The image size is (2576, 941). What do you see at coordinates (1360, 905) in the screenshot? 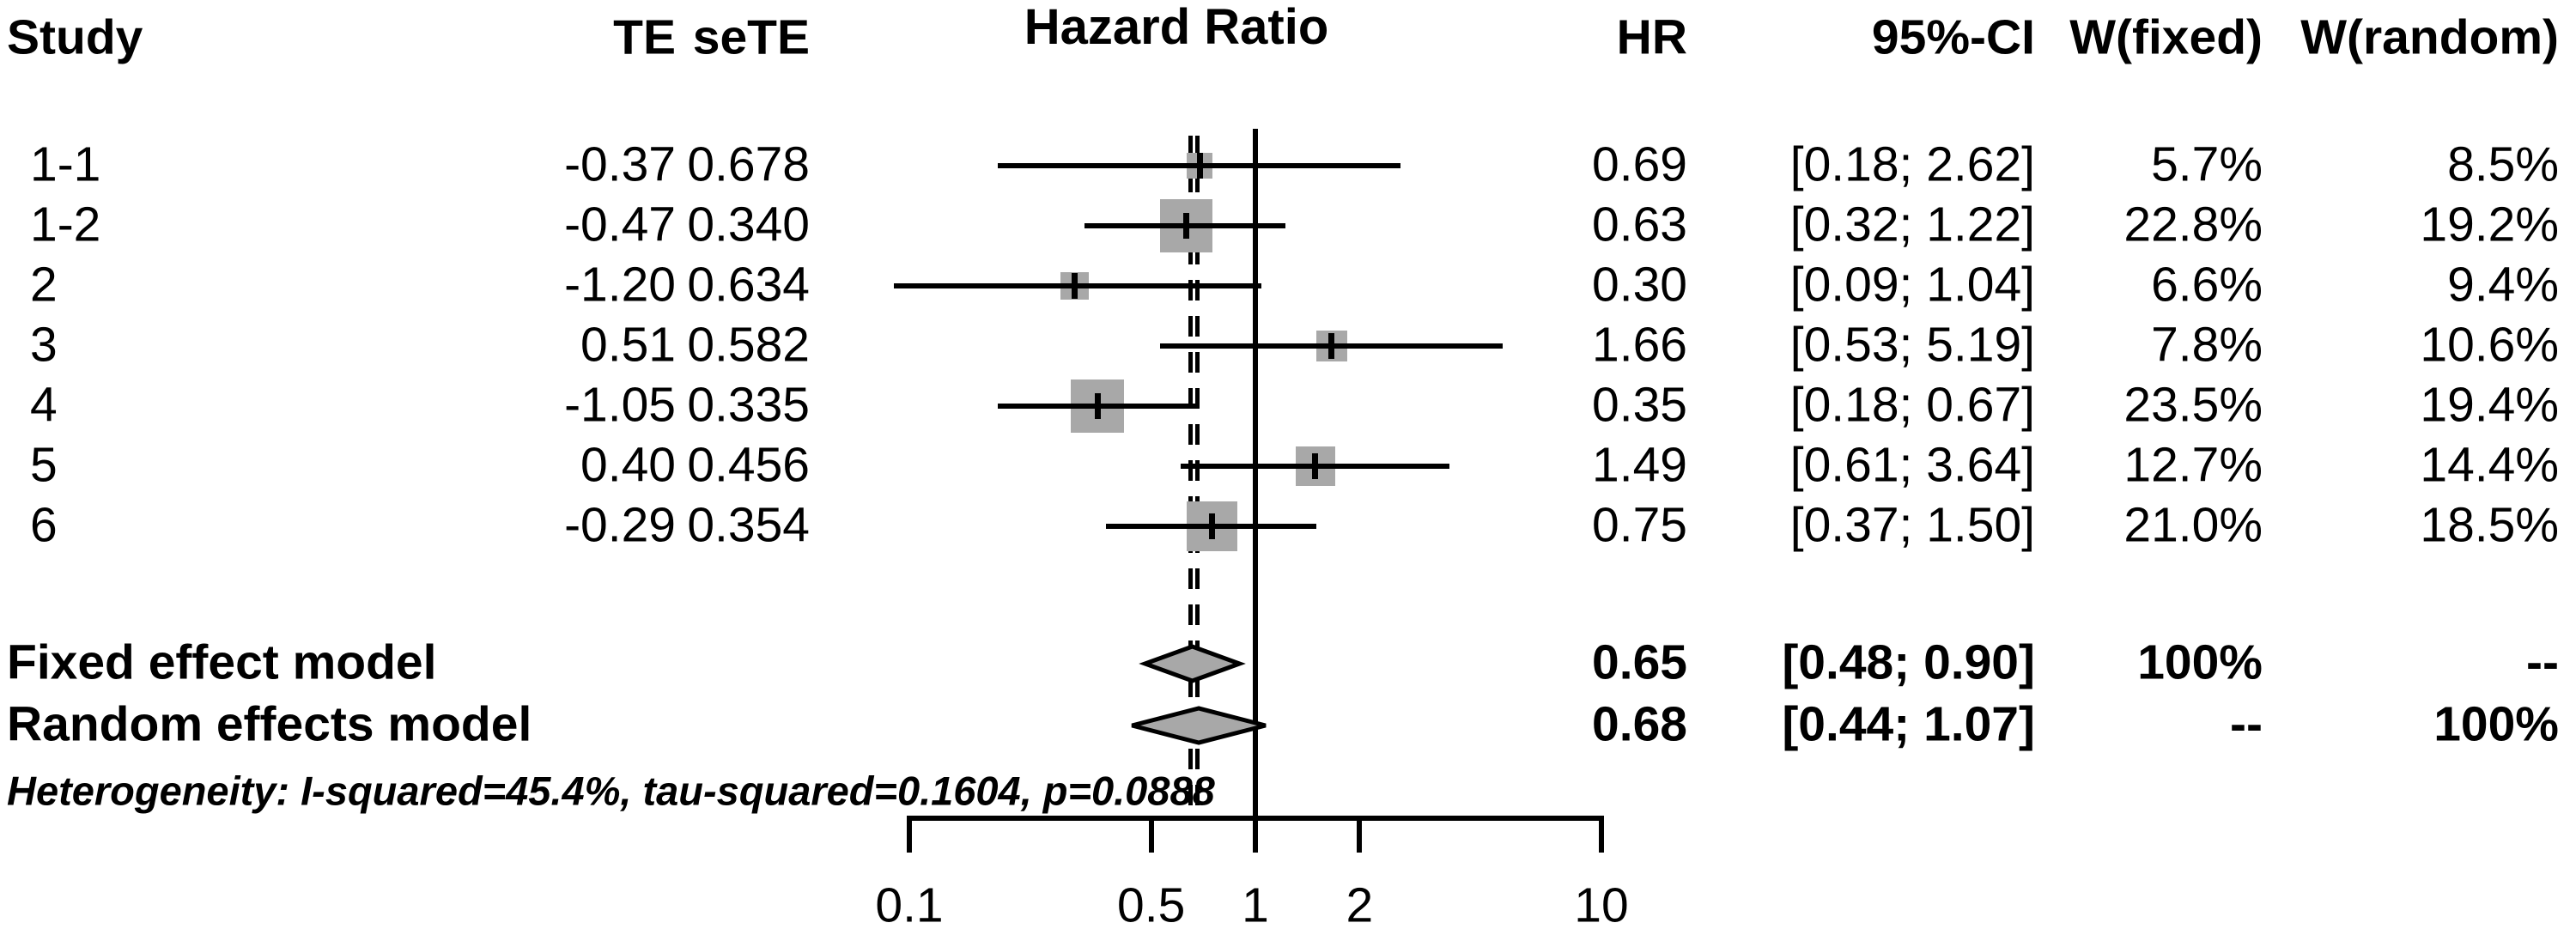
I see `x-axis-tick-label: 2` at bounding box center [1360, 905].